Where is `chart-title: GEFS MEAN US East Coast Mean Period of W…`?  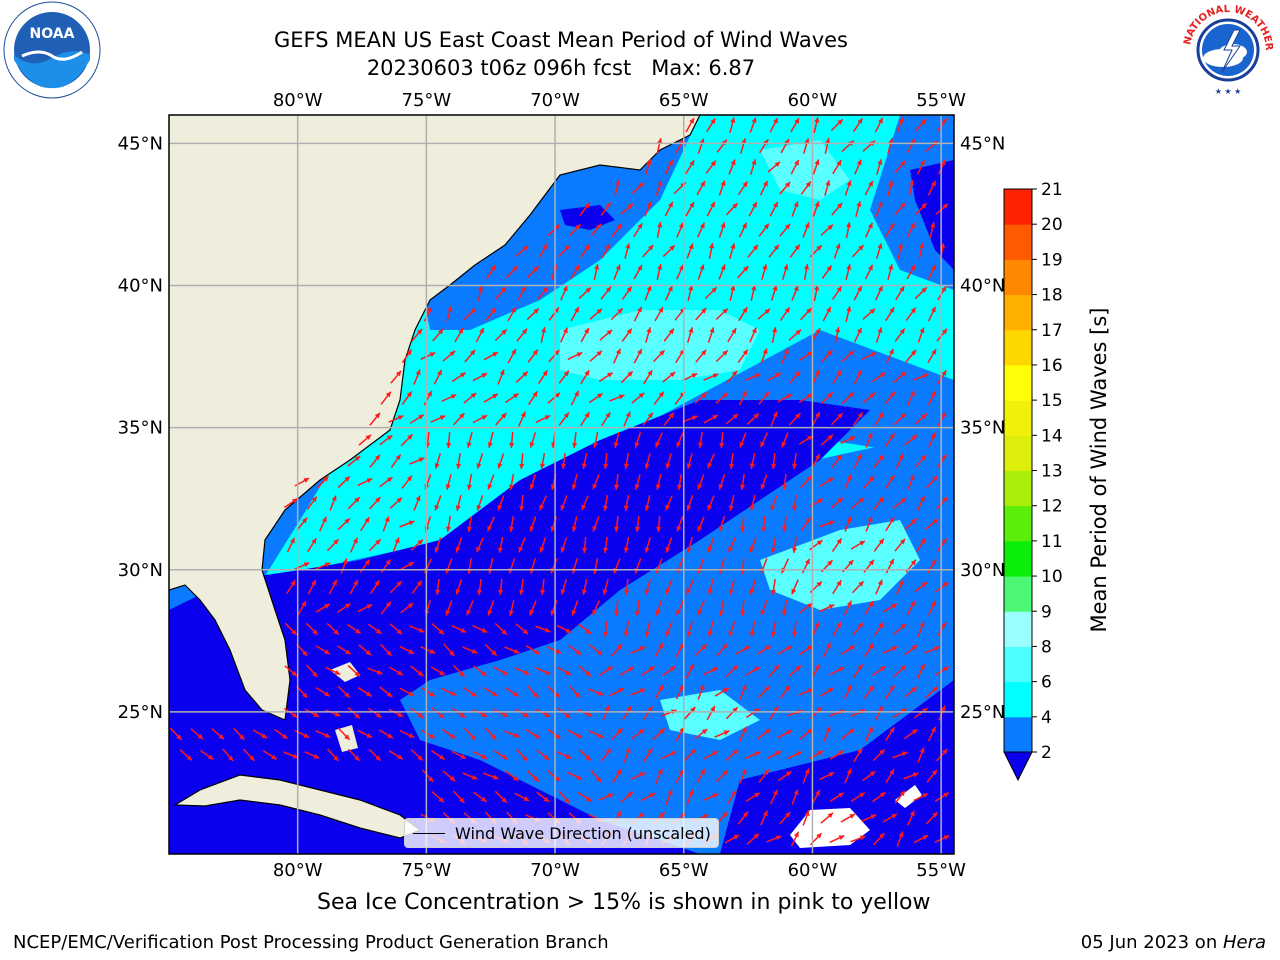
chart-title: GEFS MEAN US East Coast Mean Period of W… is located at coordinates (561, 54).